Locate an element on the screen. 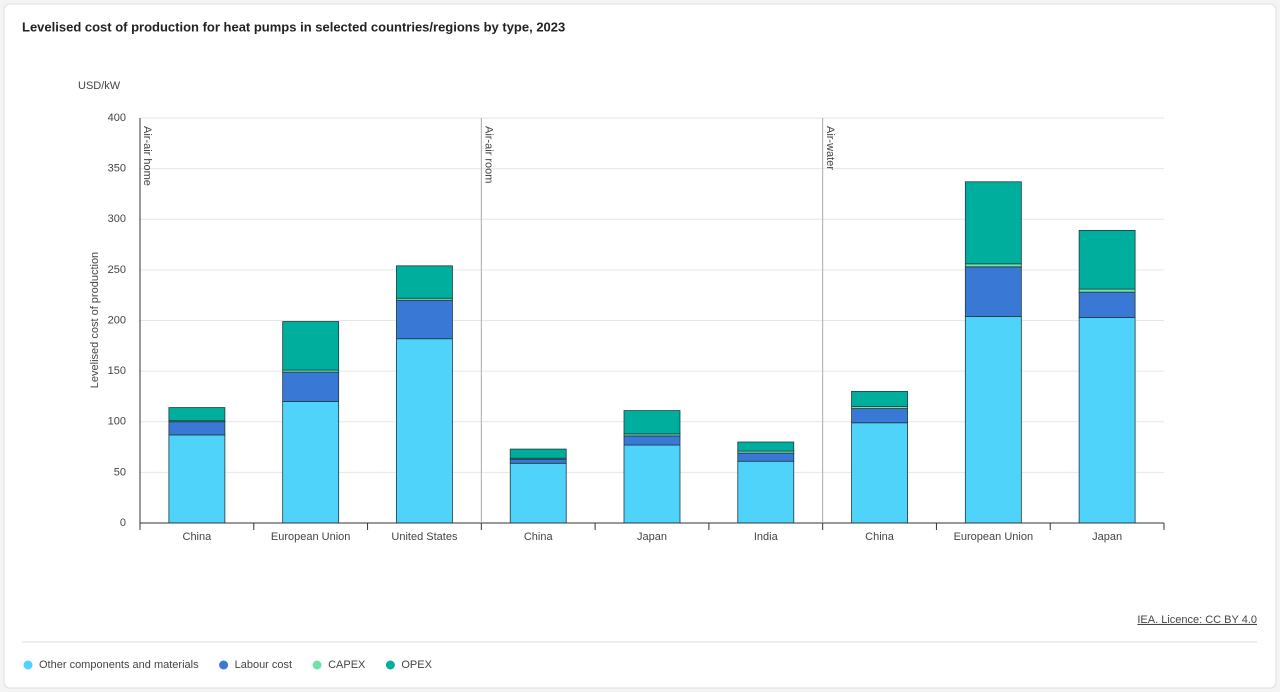 This screenshot has height=692, width=1280. x-tick-label: India is located at coordinates (766, 537).